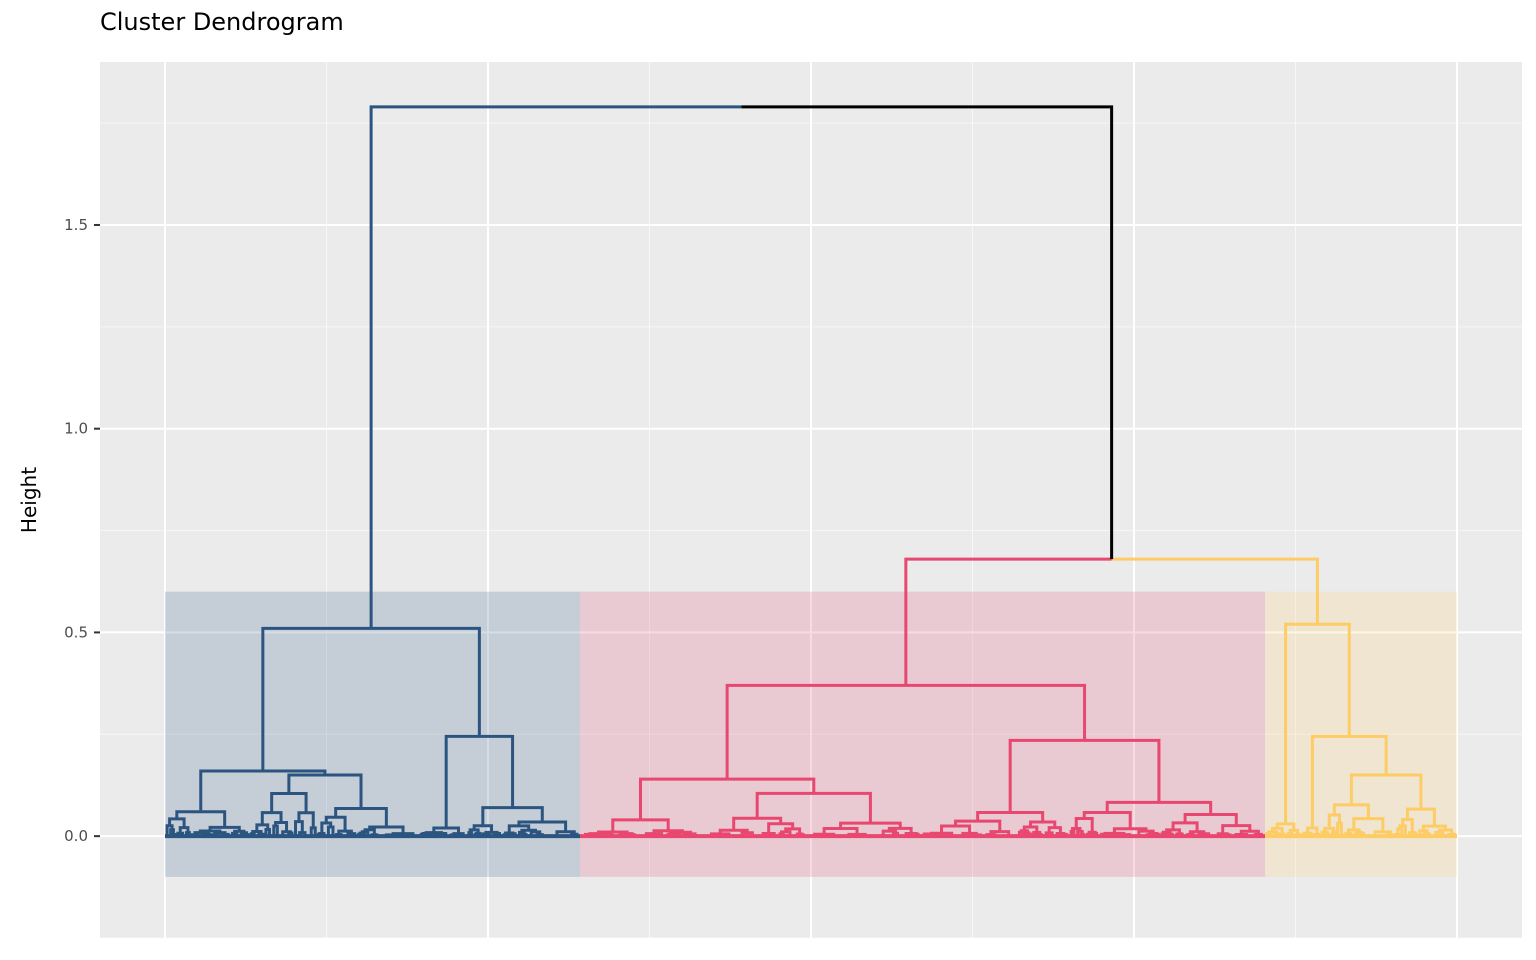 The width and height of the screenshot is (1536, 960). I want to click on y-axis-title: Height, so click(29, 500).